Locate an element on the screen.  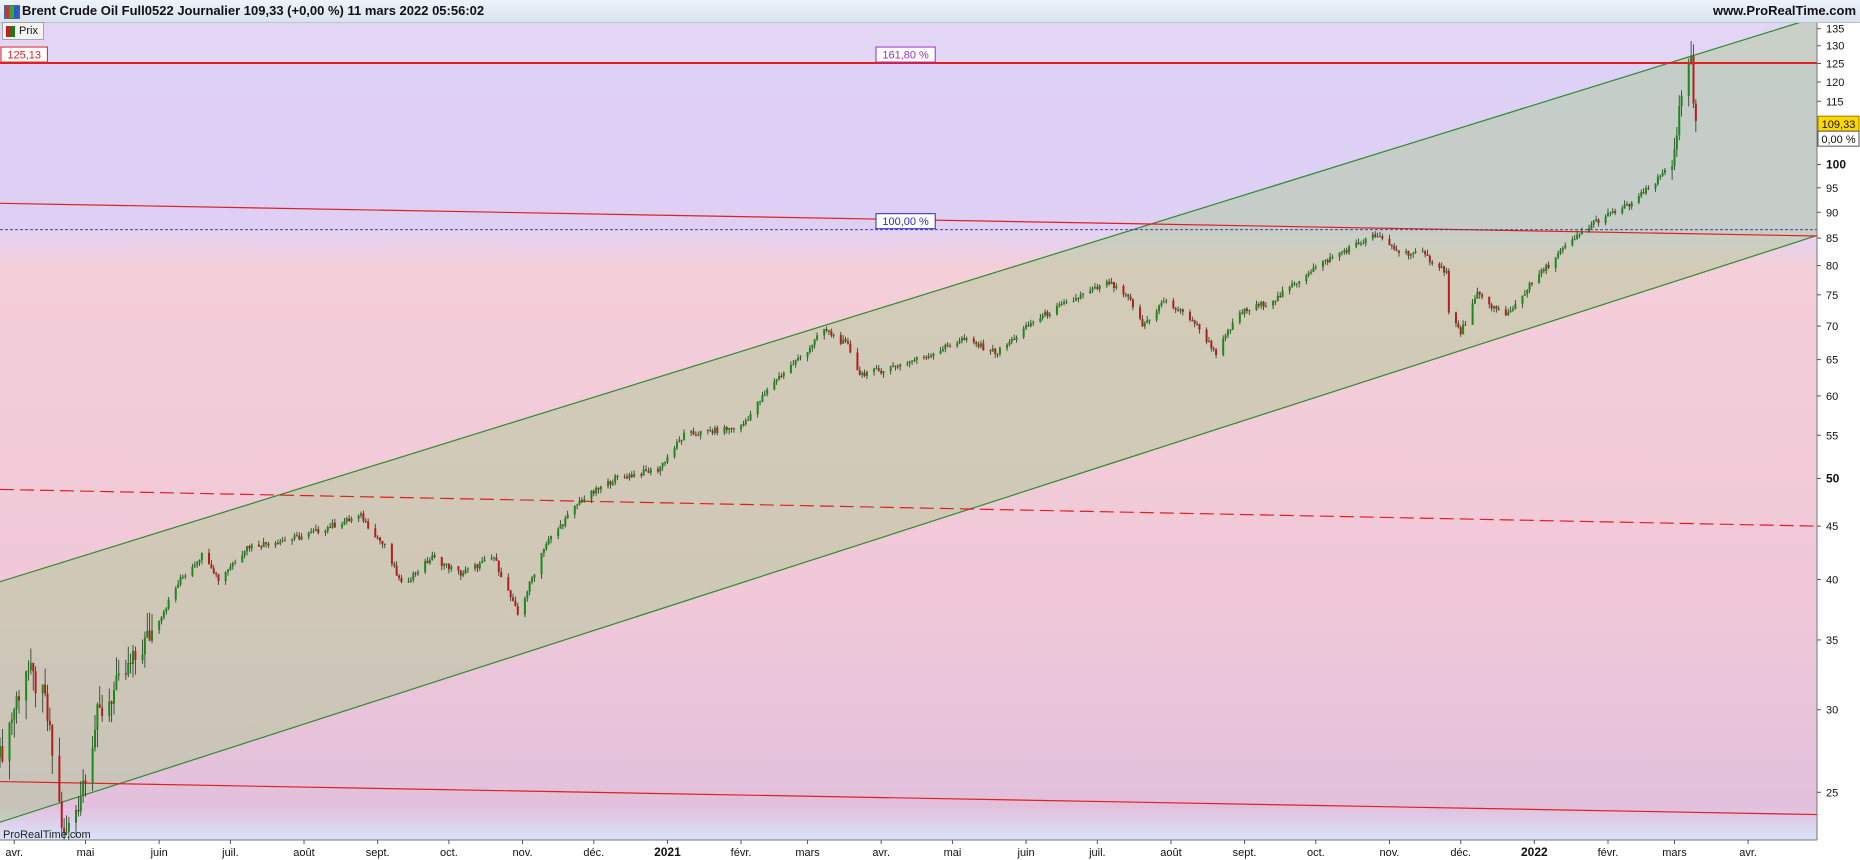
legend-prix: Prix is located at coordinates (23, 31).